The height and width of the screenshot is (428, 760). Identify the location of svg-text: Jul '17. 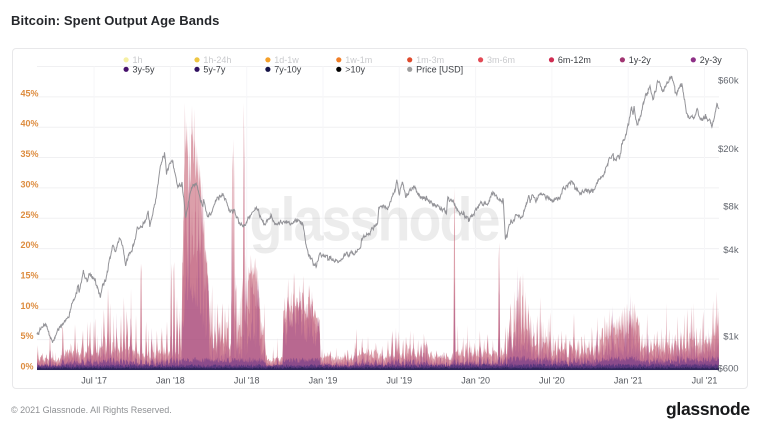
(94, 381).